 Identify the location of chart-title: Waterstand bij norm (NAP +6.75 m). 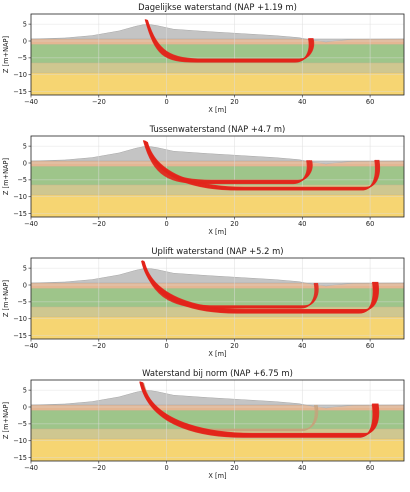
(217, 373).